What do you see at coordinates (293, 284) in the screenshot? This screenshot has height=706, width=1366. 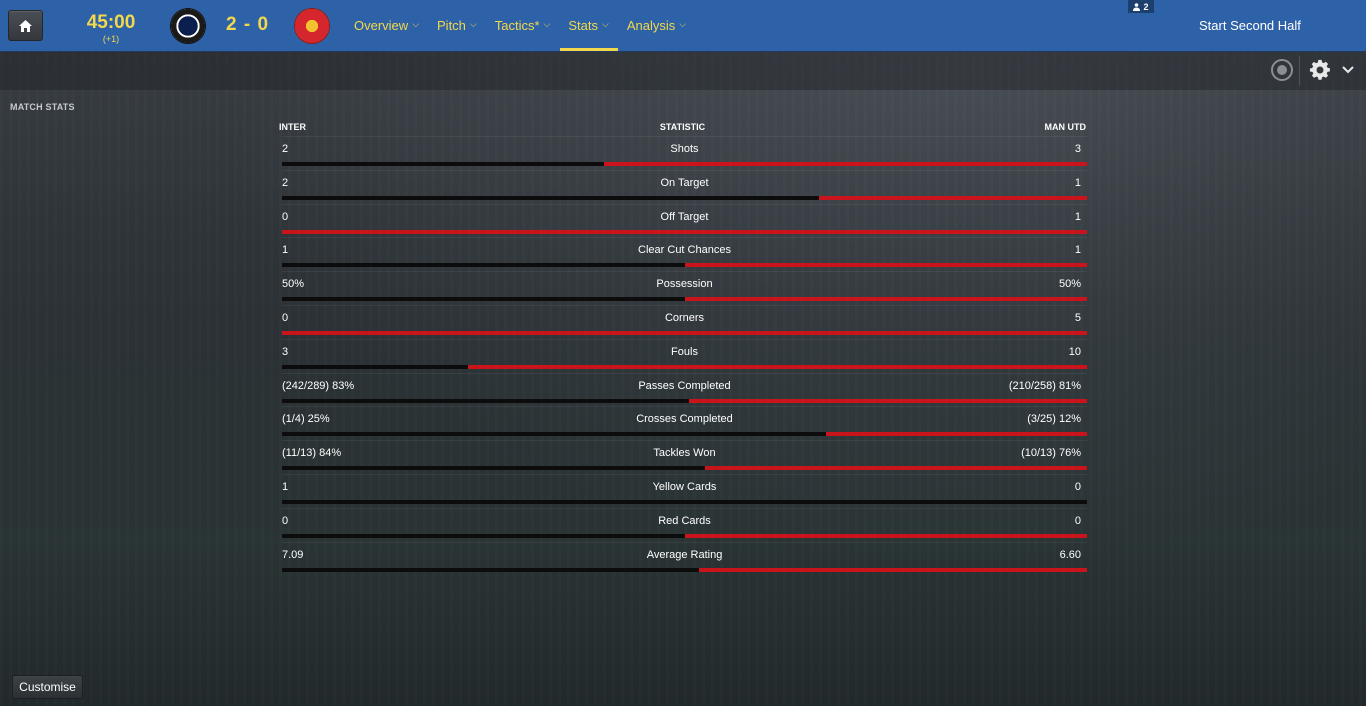 I see `home-value: 50%` at bounding box center [293, 284].